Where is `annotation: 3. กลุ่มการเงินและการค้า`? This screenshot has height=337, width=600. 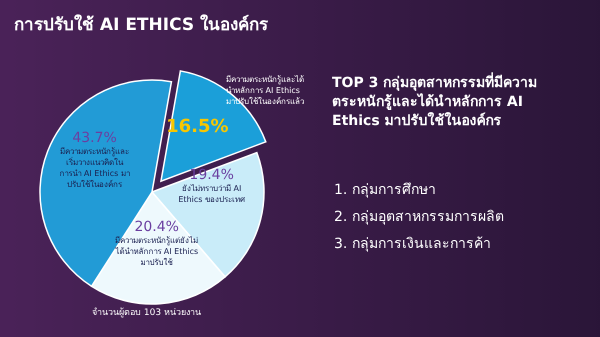 annotation: 3. กลุ่มการเงินและการค้า is located at coordinates (413, 244).